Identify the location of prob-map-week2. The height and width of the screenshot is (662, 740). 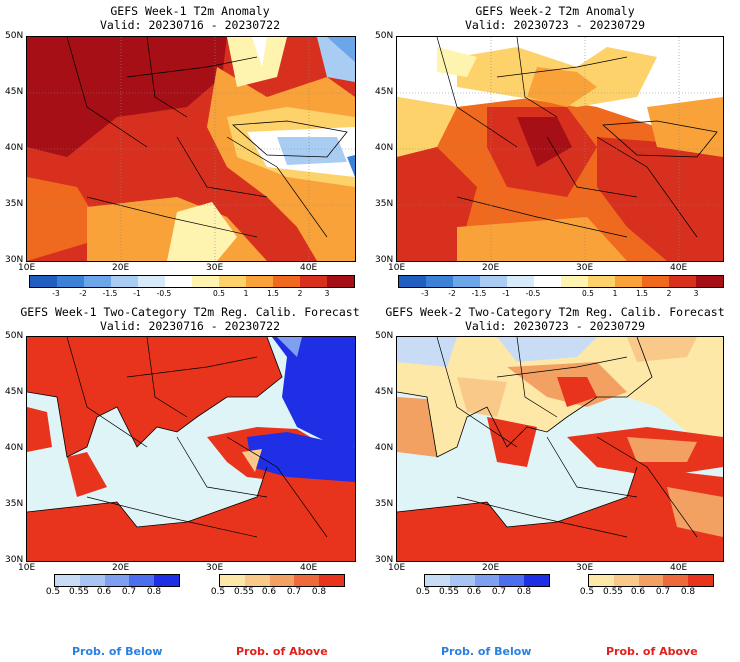
(560, 449).